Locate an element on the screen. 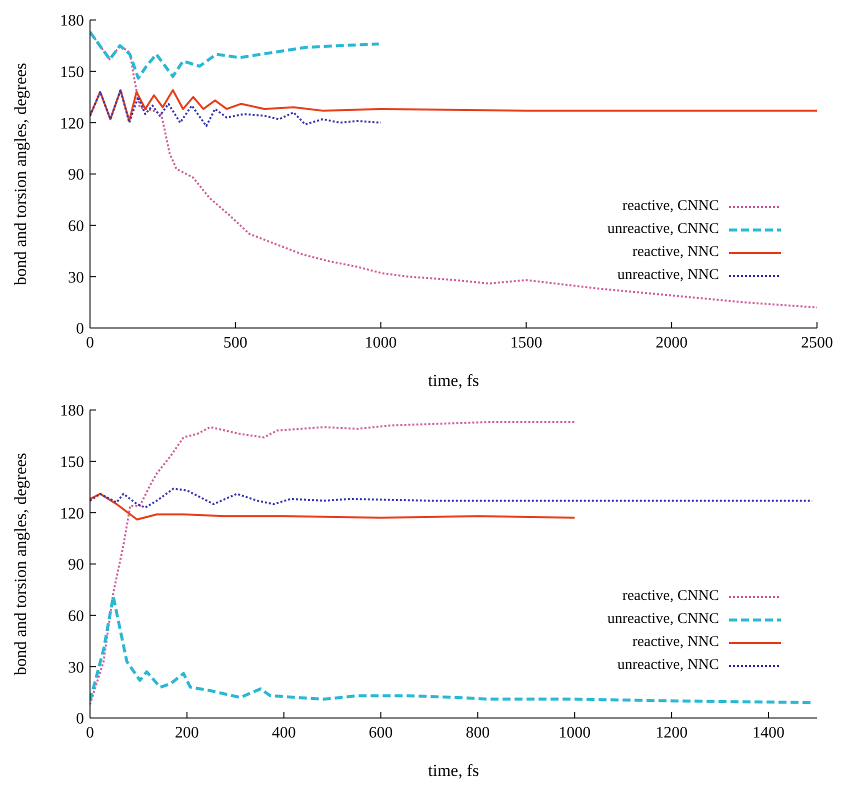 Image resolution: width=841 pixels, height=805 pixels. x-tick-label: 200 is located at coordinates (186, 733).